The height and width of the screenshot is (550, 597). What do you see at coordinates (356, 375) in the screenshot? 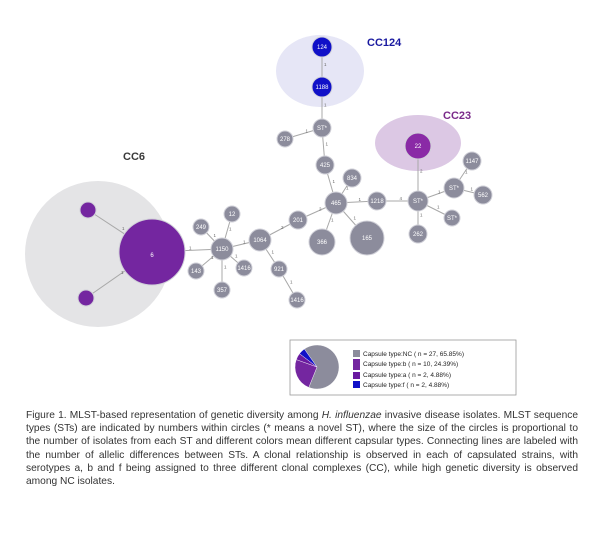
I see `legend-swatch-a` at bounding box center [356, 375].